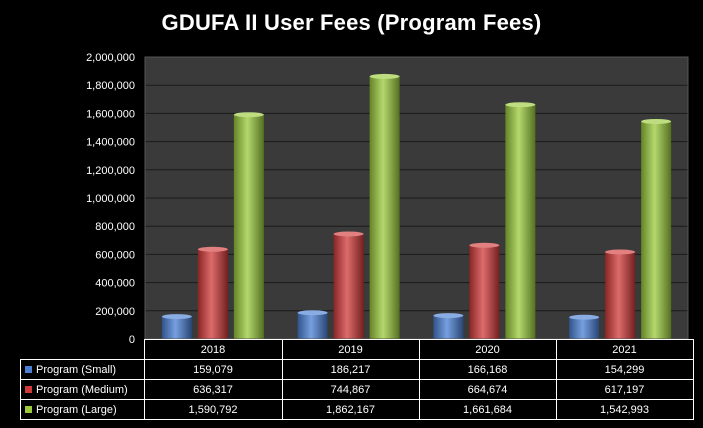  Describe the element at coordinates (448, 327) in the screenshot. I see `bar-program-small-2020` at that location.